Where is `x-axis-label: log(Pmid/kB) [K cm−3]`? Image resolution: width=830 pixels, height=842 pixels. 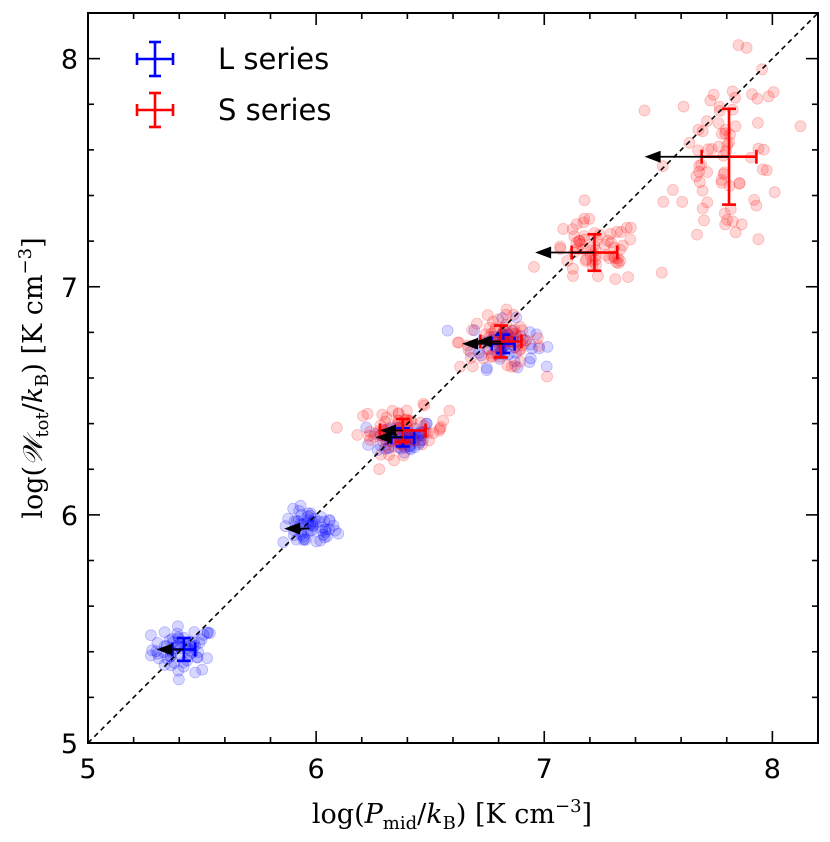
x-axis-label: log(Pmid/kB) [K cm−3] is located at coordinates (452, 815).